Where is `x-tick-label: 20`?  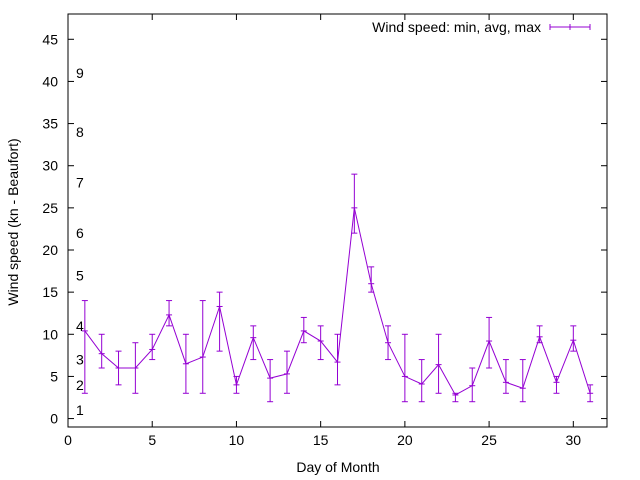 x-tick-label: 20 is located at coordinates (405, 440).